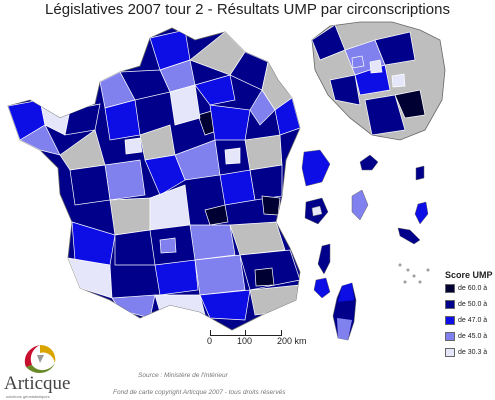 The image size is (495, 400). I want to click on legend-item: de 50.0 à, so click(470, 304).